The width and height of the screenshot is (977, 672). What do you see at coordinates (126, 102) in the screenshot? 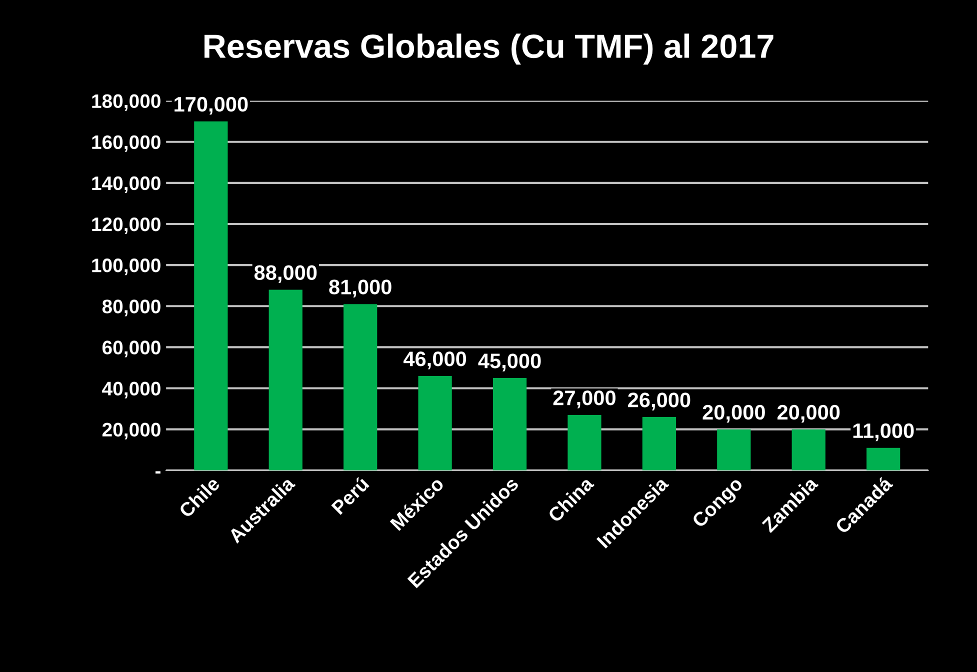
I see `y-tick-label: 180,000` at bounding box center [126, 102].